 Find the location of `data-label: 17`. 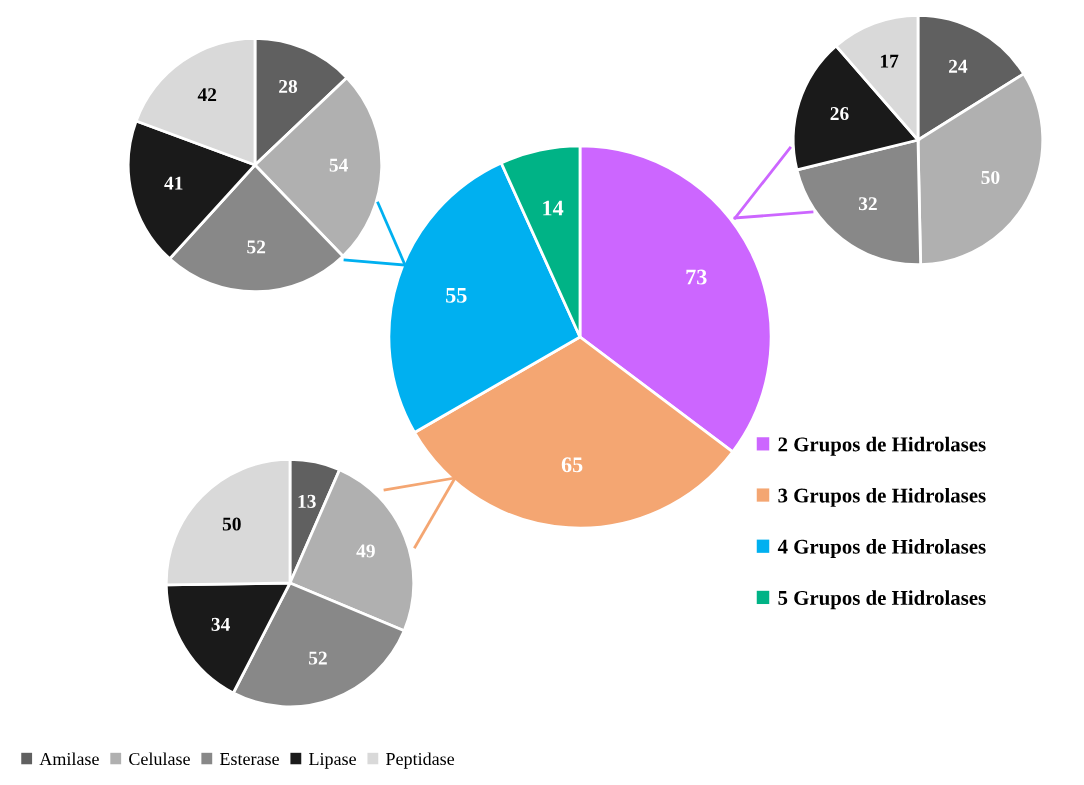

data-label: 17 is located at coordinates (889, 61).